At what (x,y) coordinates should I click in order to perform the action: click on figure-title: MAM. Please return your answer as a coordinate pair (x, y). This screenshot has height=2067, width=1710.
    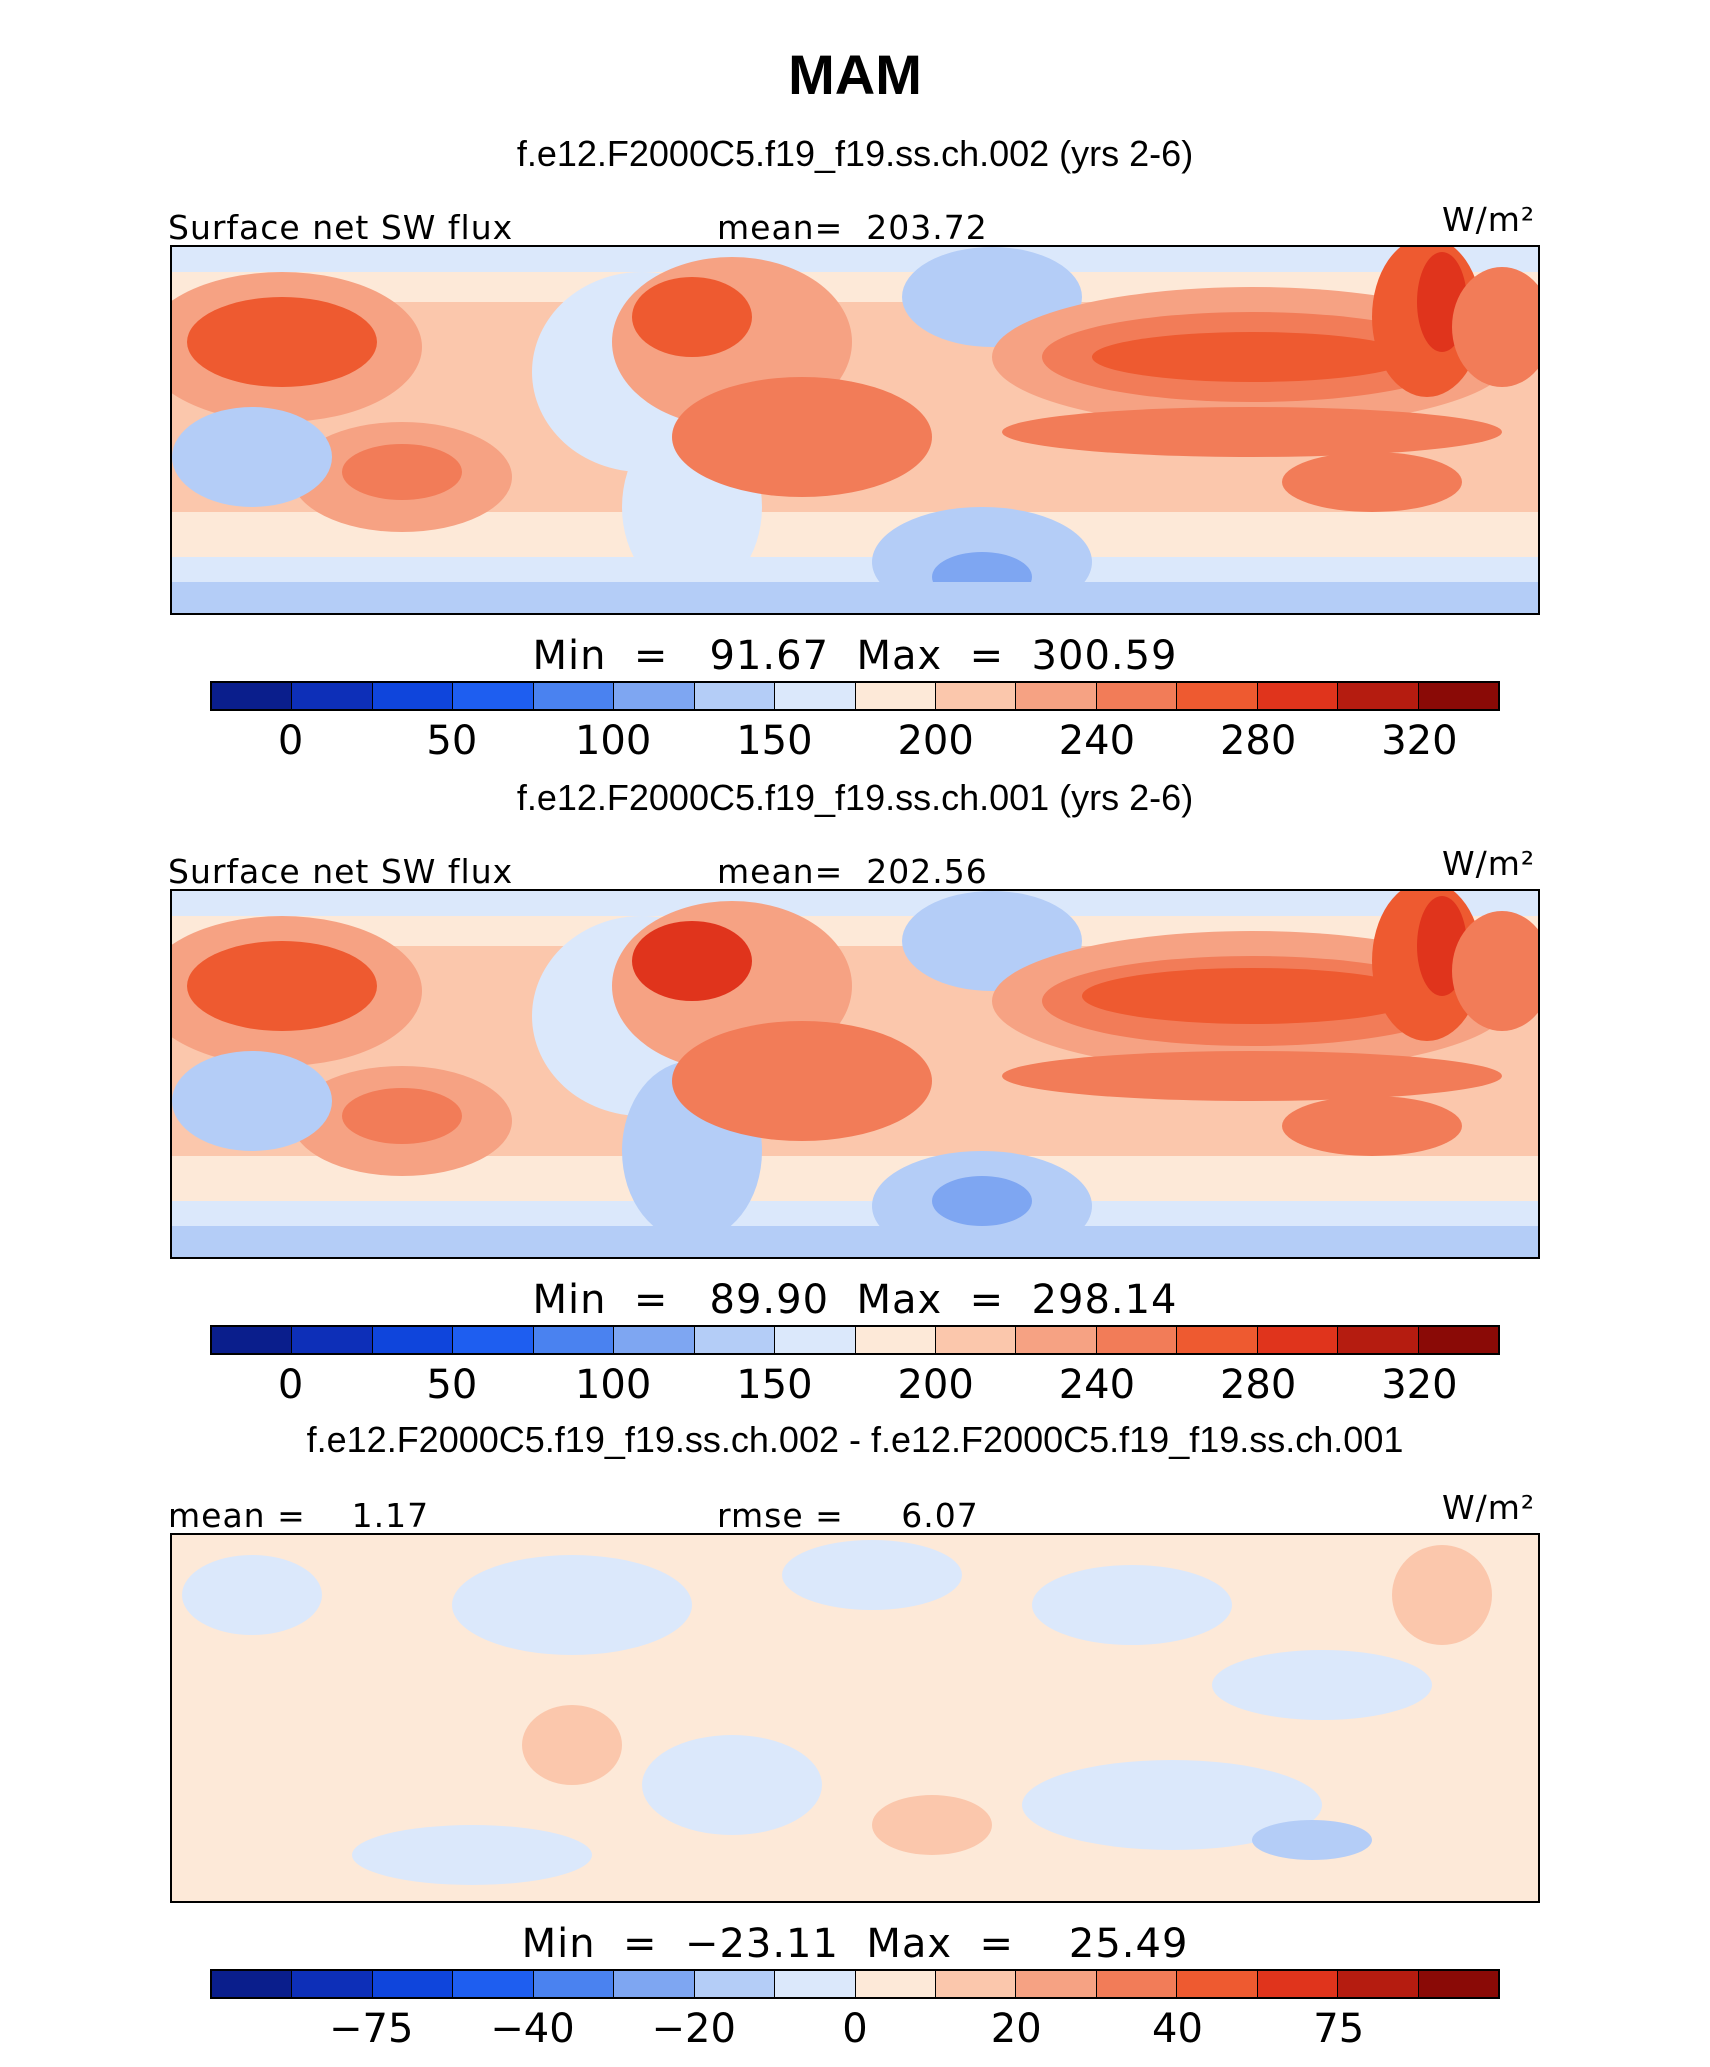
    Looking at the image, I should click on (855, 74).